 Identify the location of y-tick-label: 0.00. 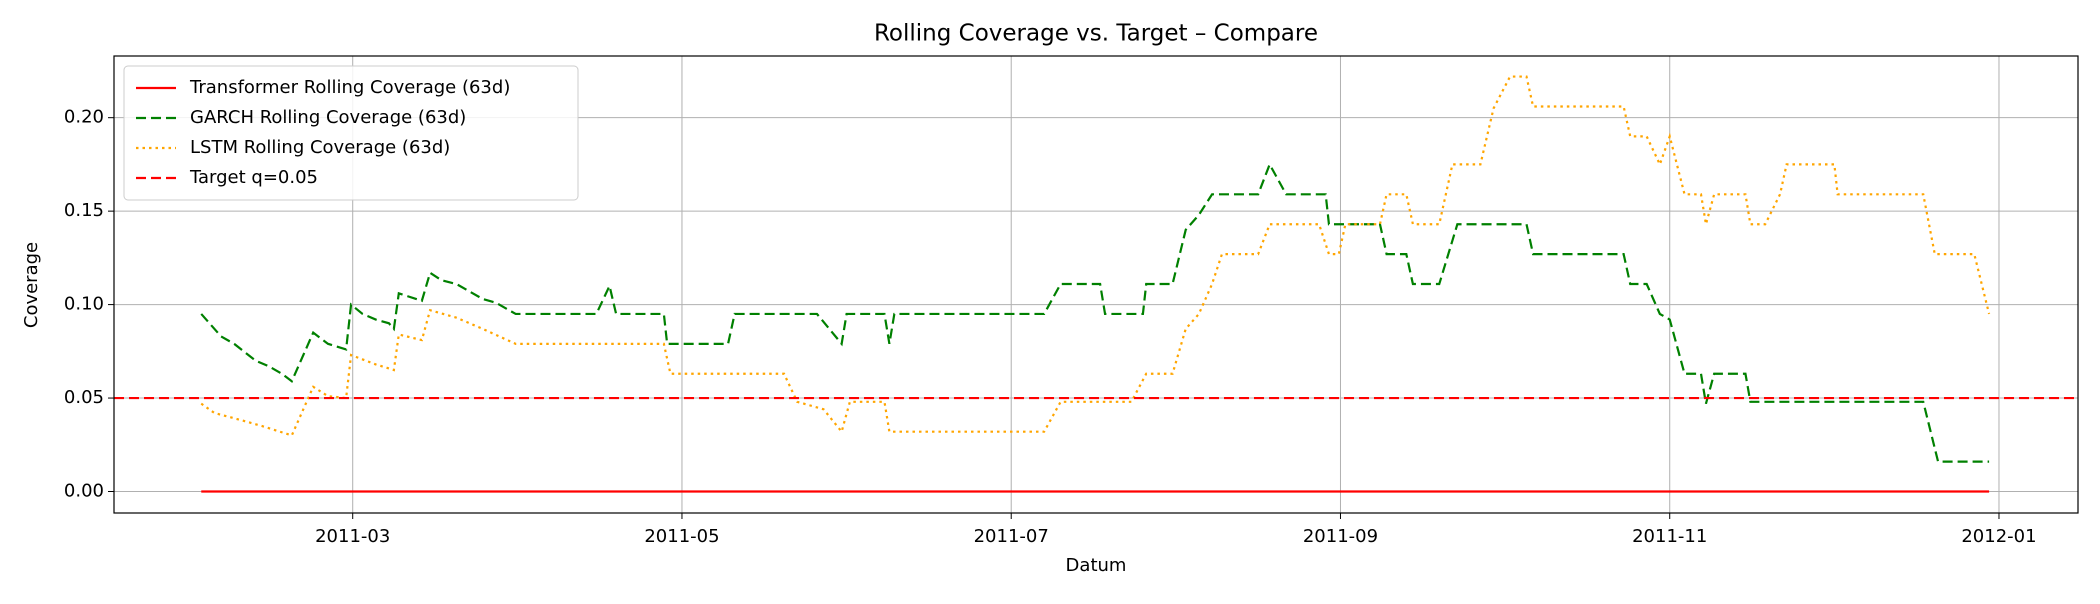
(84, 491).